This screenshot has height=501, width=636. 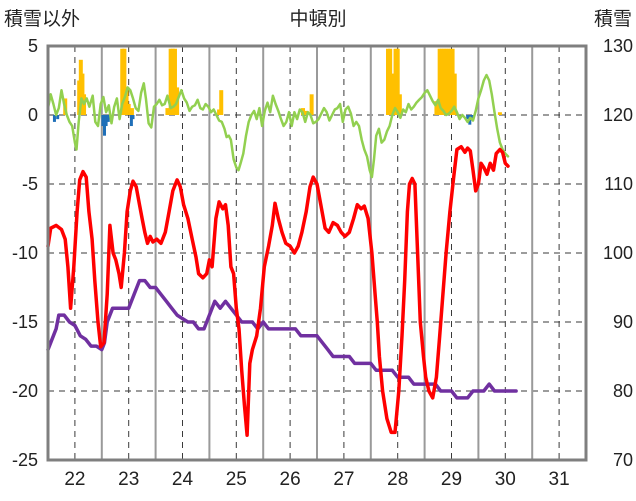 What do you see at coordinates (623, 460) in the screenshot?
I see `right-y-tick-label: 70` at bounding box center [623, 460].